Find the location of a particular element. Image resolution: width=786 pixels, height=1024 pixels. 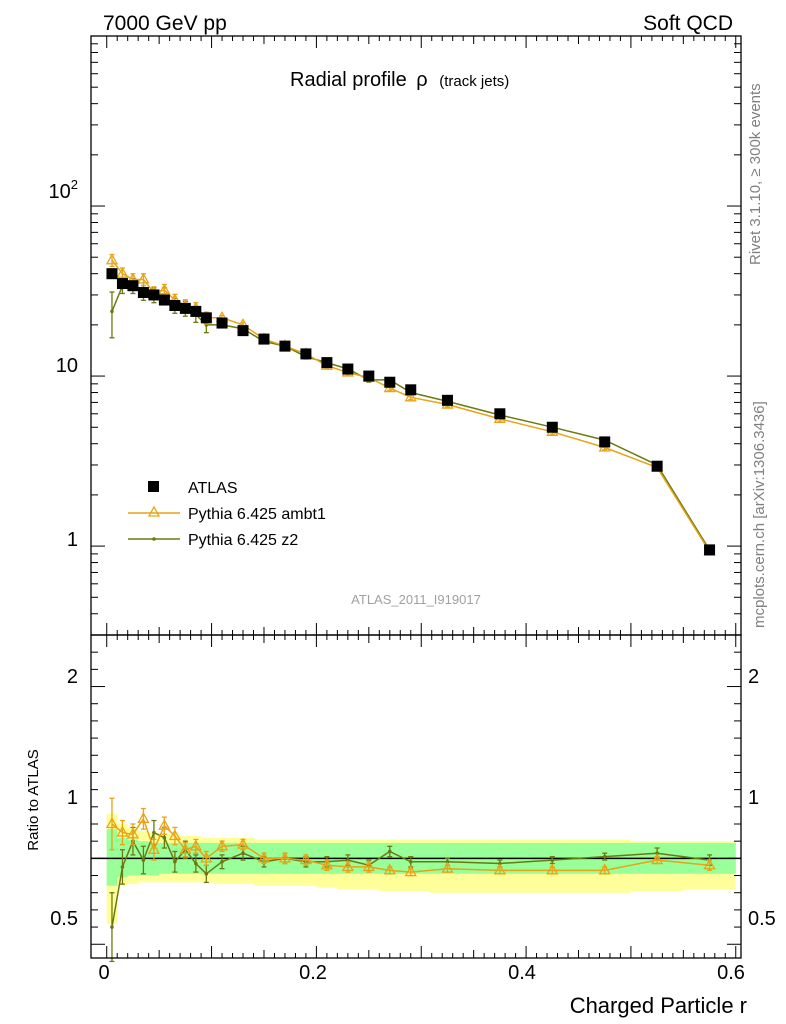

ratio-ytick-label-0-5-right: 0.5 is located at coordinates (762, 919).